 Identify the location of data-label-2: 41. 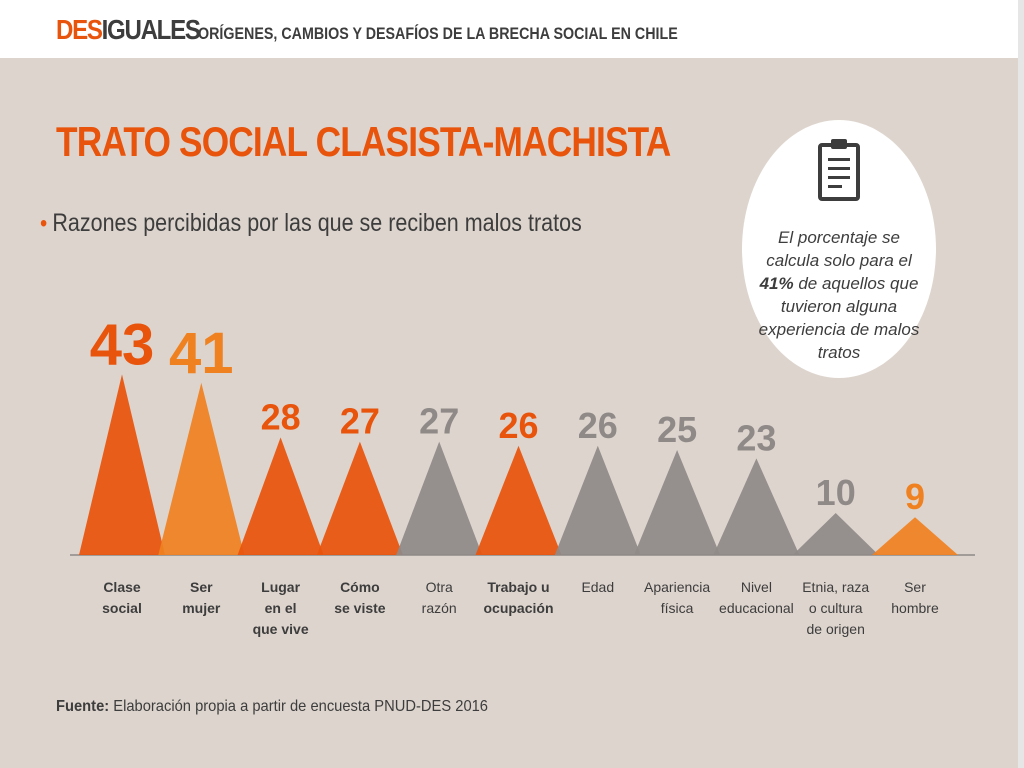
(201, 353).